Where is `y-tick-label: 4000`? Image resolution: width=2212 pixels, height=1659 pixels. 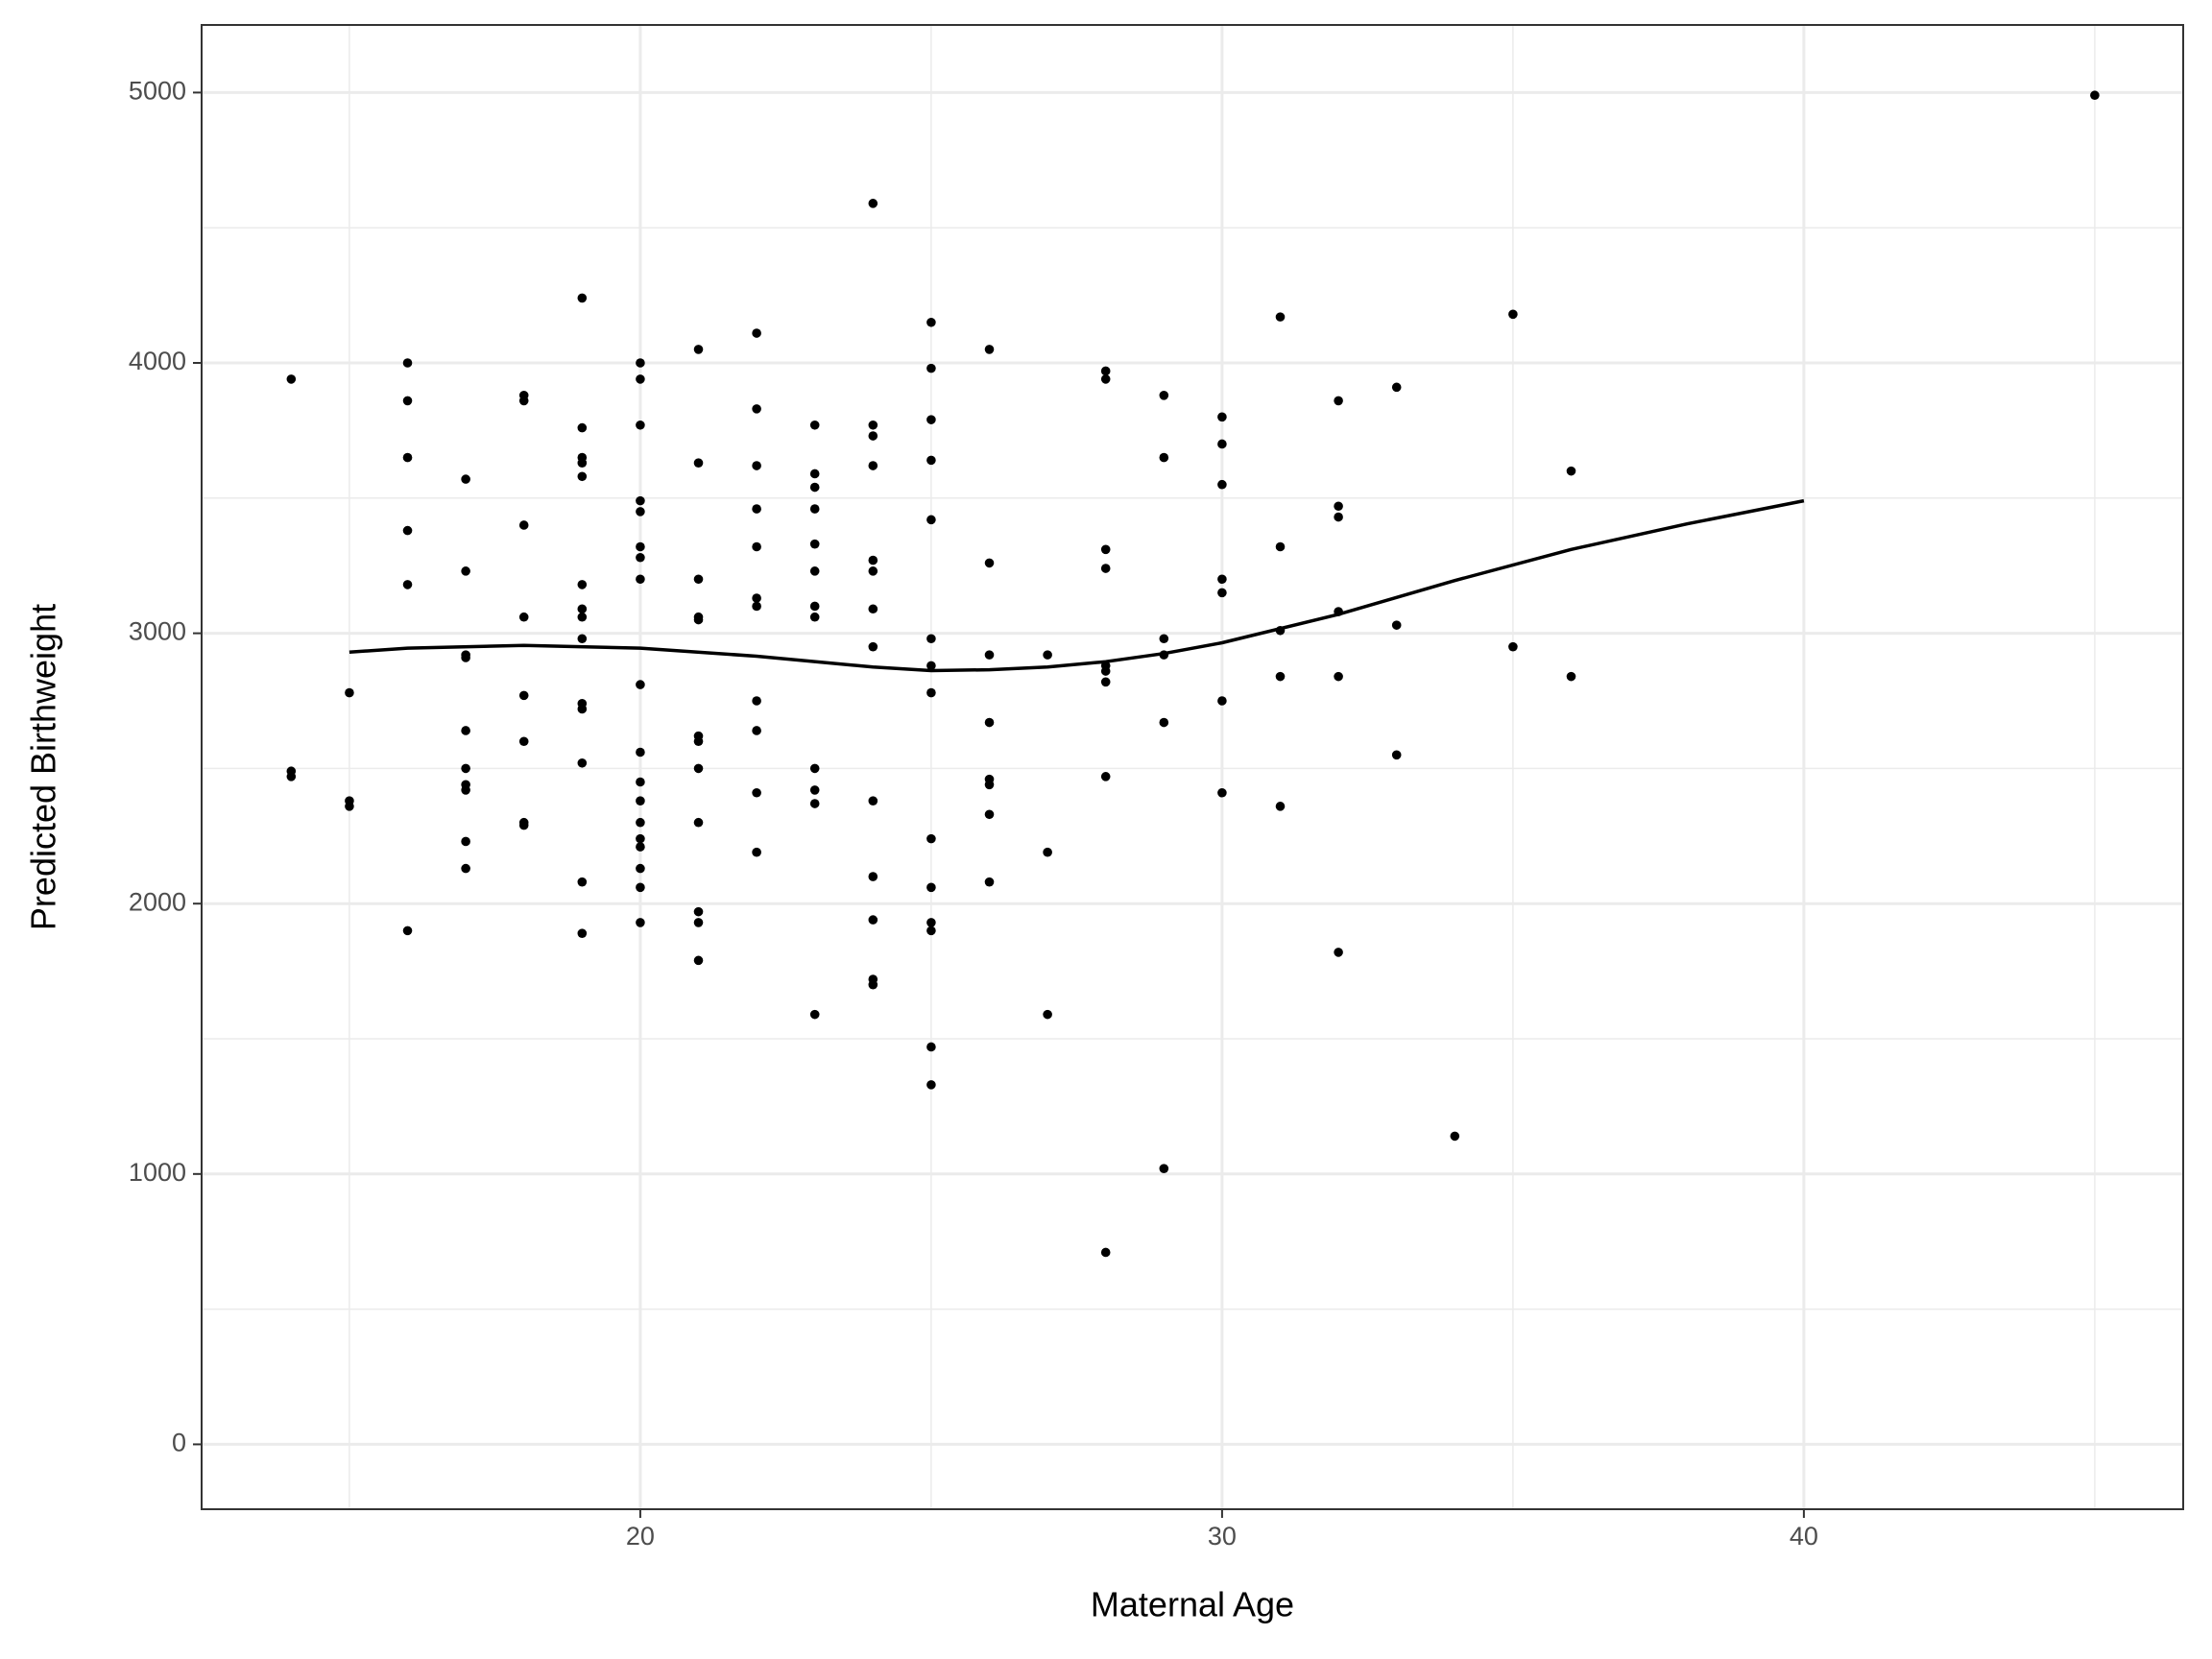
y-tick-label: 4000 is located at coordinates (158, 361).